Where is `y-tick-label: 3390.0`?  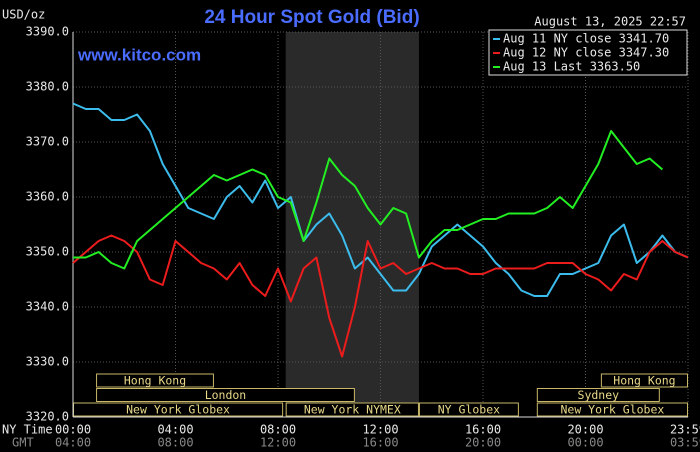
y-tick-label: 3390.0 is located at coordinates (47, 32).